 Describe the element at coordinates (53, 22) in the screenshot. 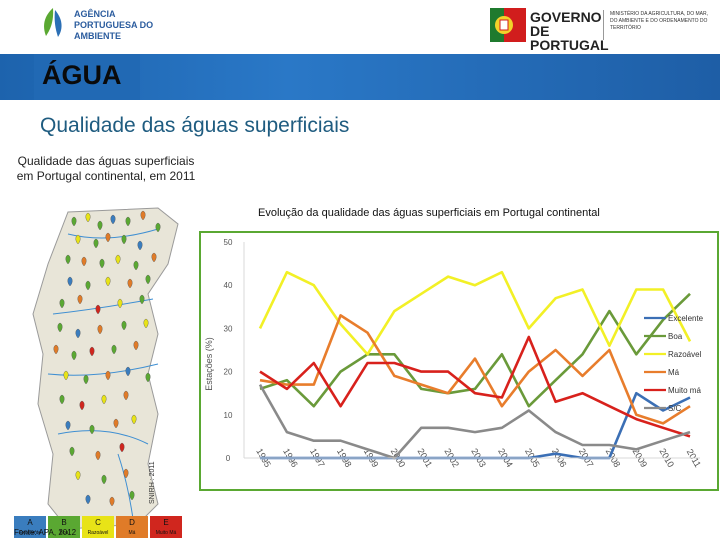

I see `apa-logo-icon` at that location.